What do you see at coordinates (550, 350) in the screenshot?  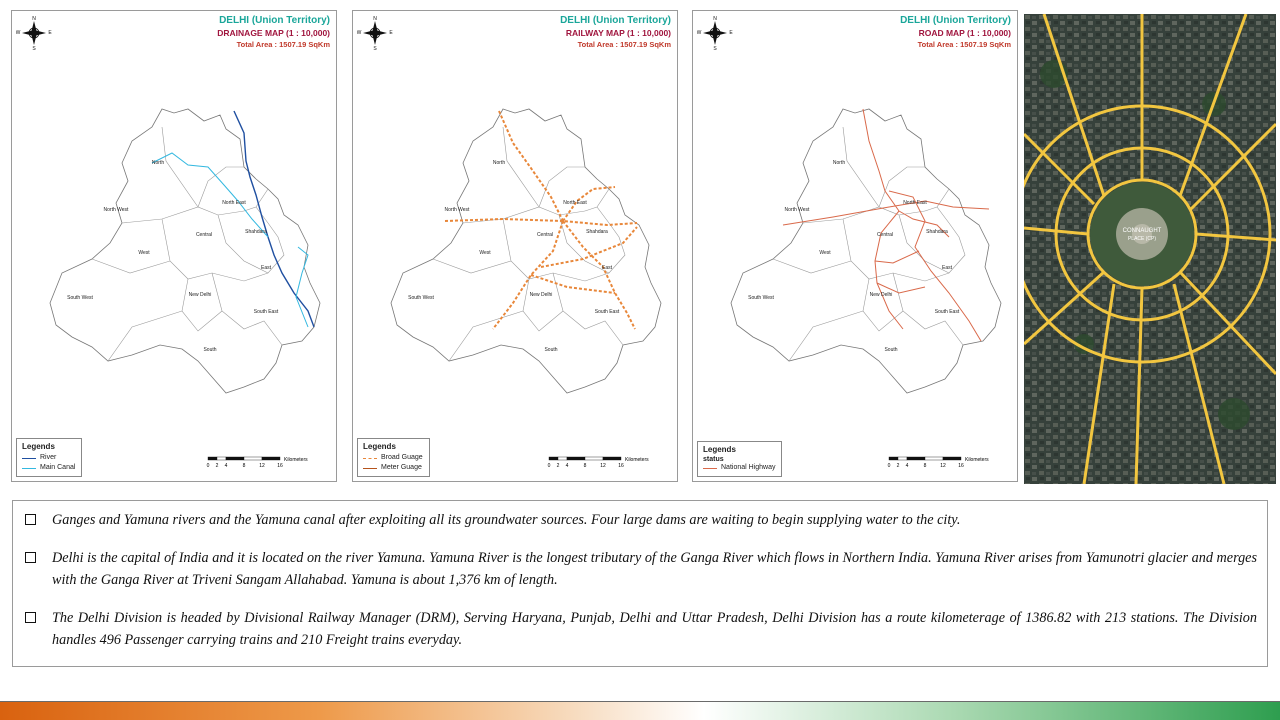 I see `district-label: South` at bounding box center [550, 350].